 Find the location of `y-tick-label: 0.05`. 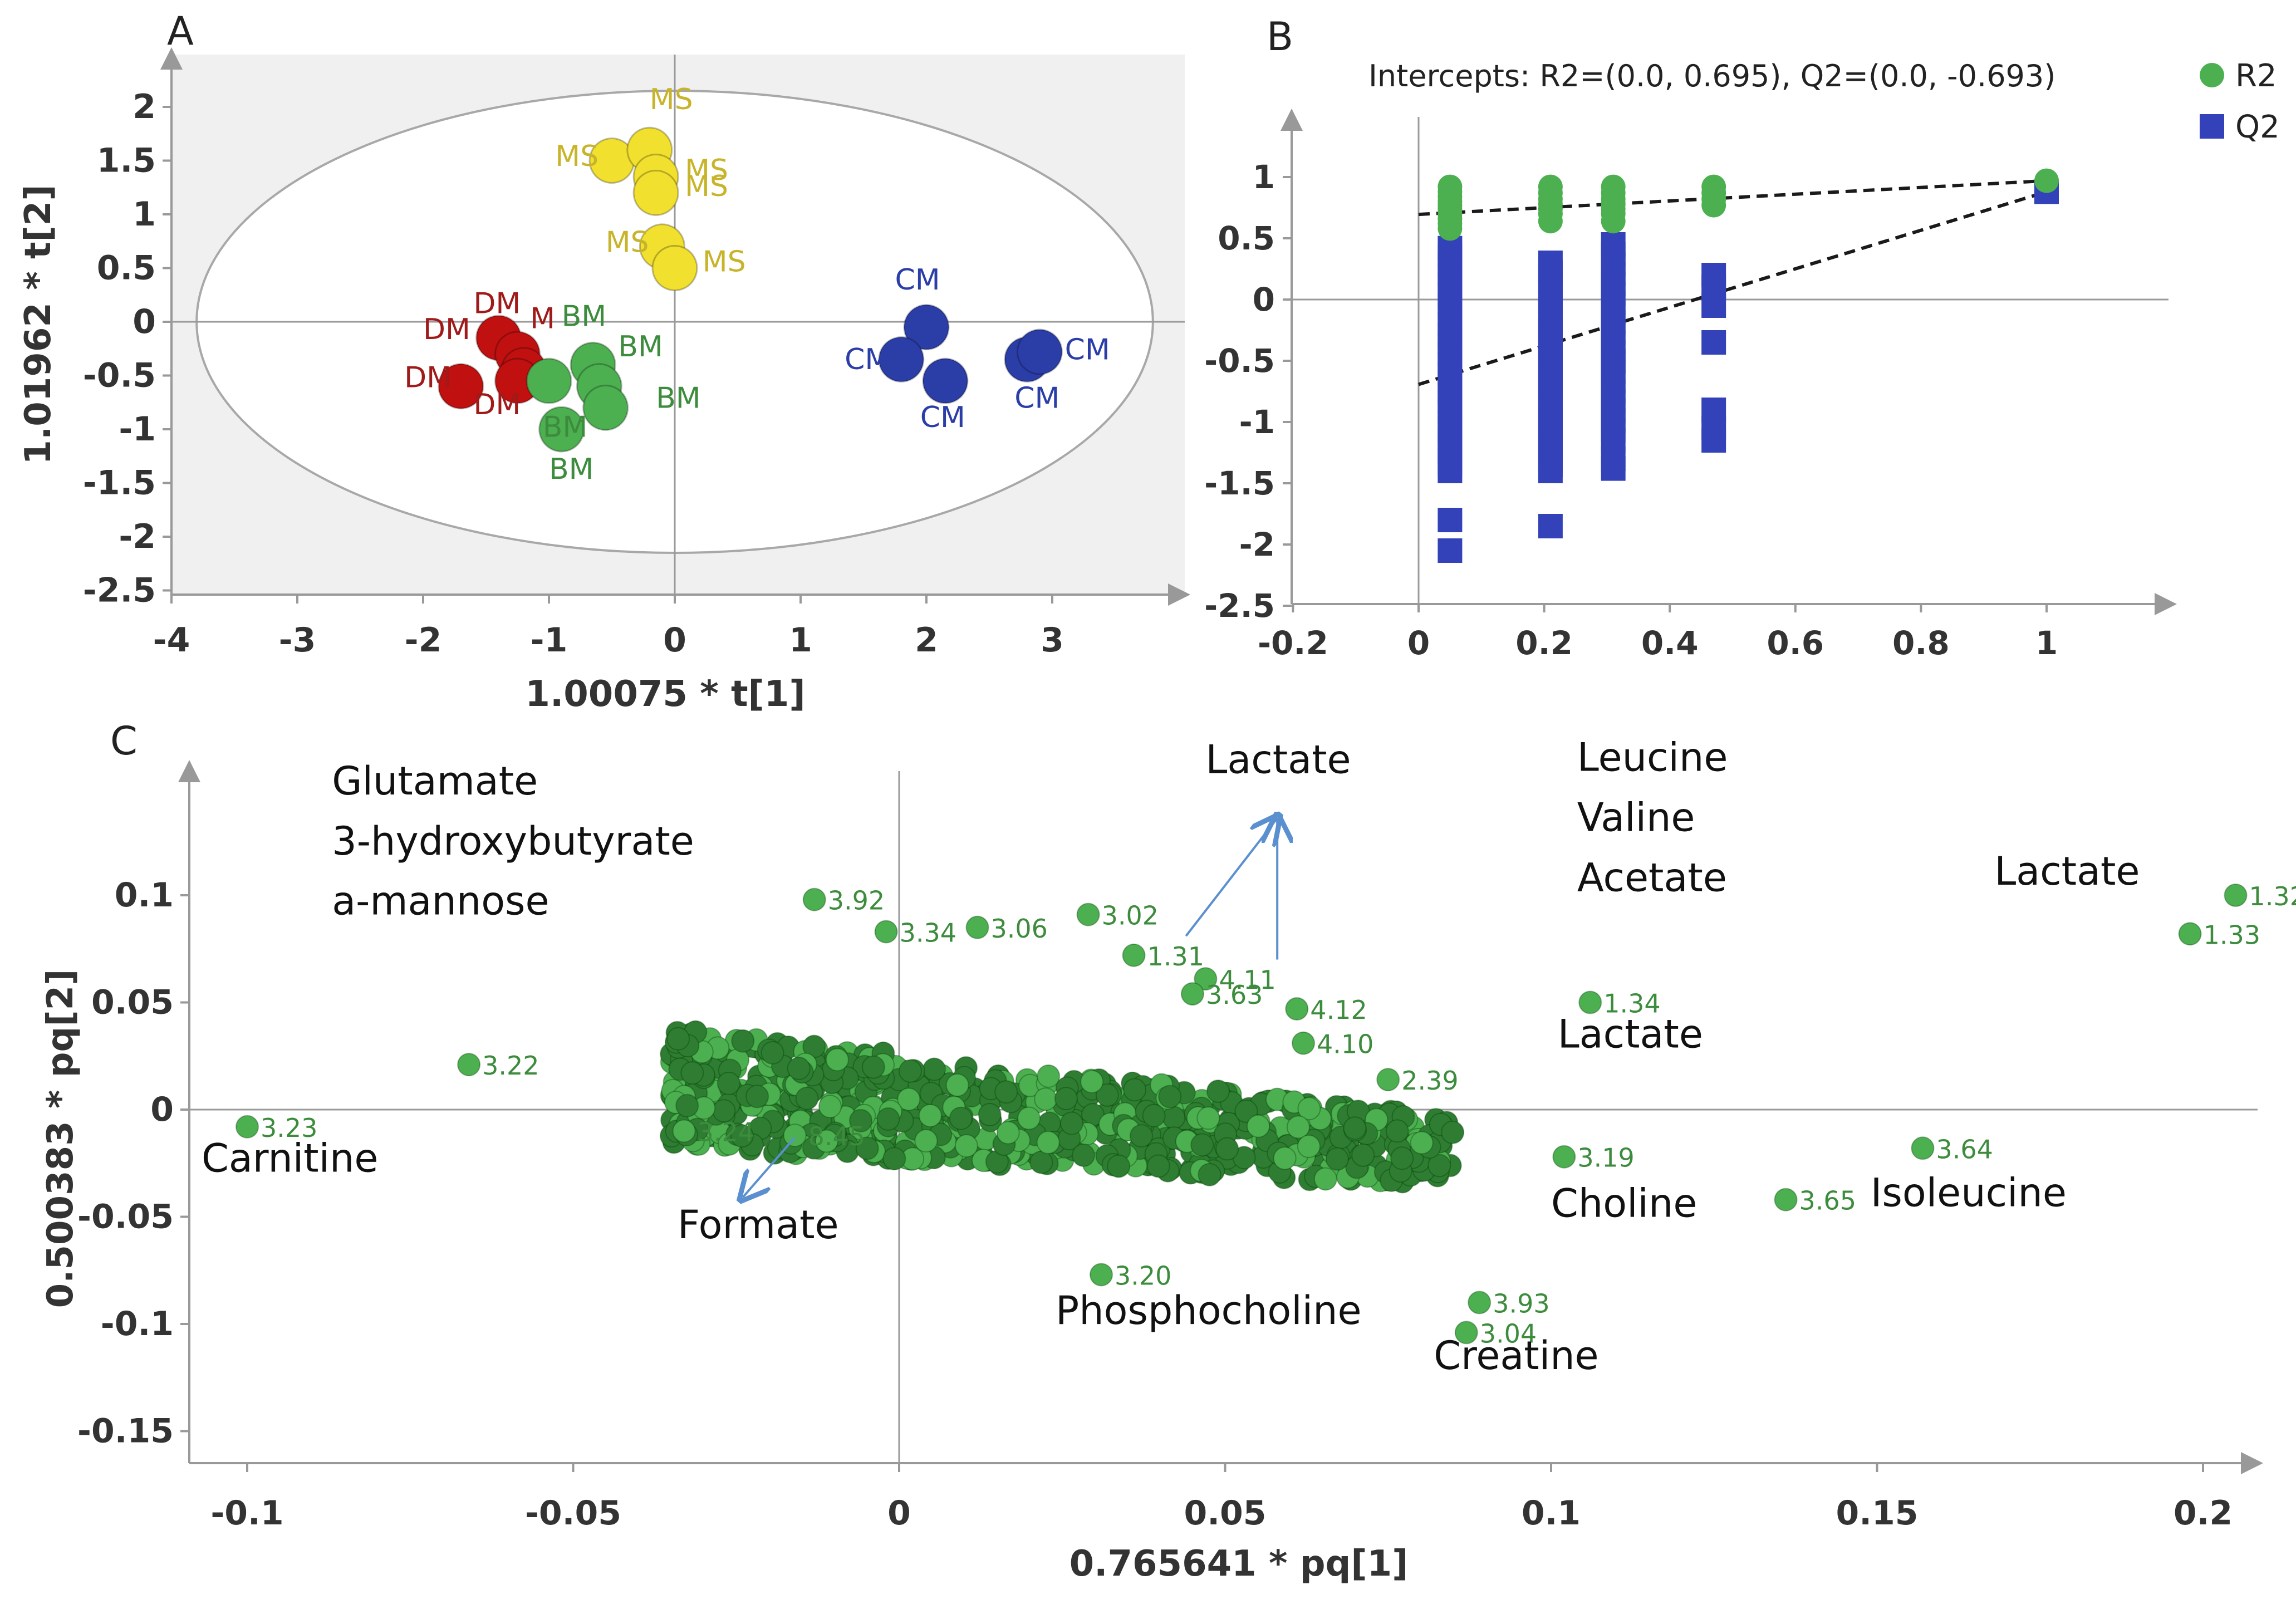

y-tick-label: 0.05 is located at coordinates (132, 1002).